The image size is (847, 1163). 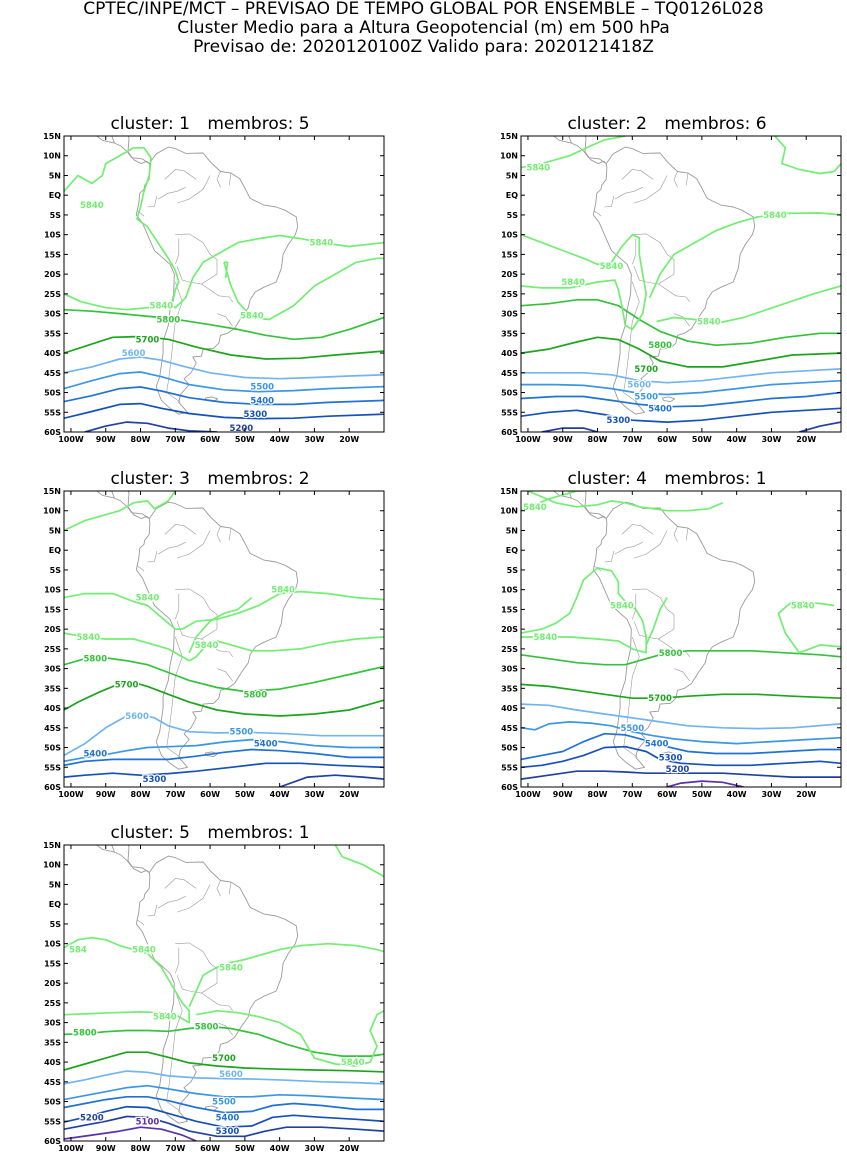 I want to click on lon-label: 100W, so click(x=71, y=1148).